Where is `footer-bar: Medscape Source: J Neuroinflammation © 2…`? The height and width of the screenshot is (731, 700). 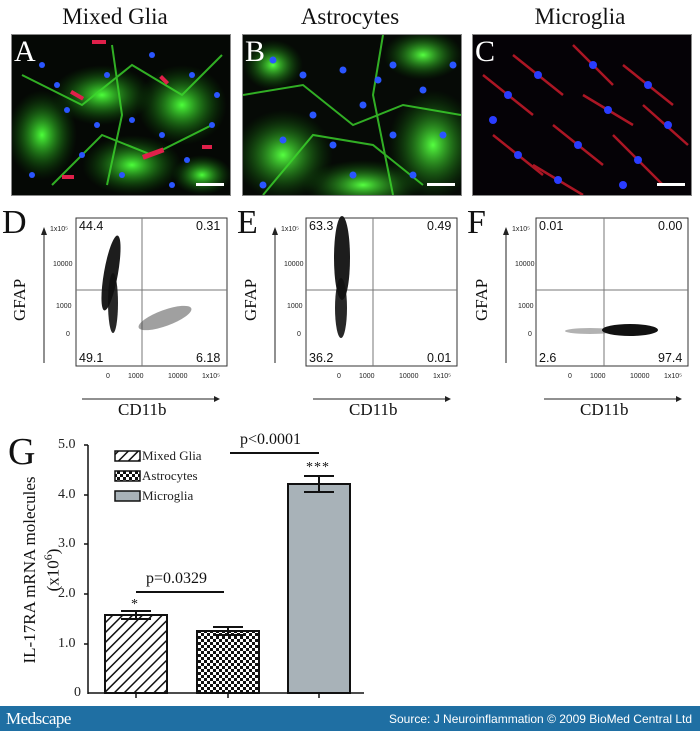
footer-bar: Medscape Source: J Neuroinflammation © 2… is located at coordinates (350, 718).